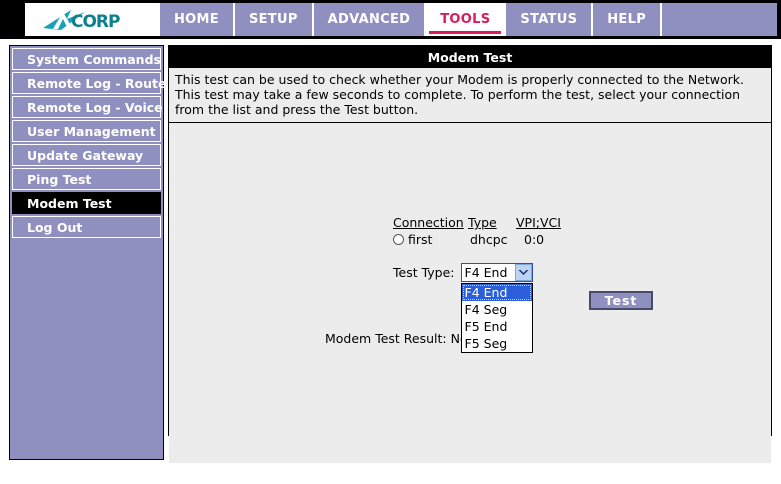  I want to click on nav-tab-setup: SETUP, so click(274, 19).